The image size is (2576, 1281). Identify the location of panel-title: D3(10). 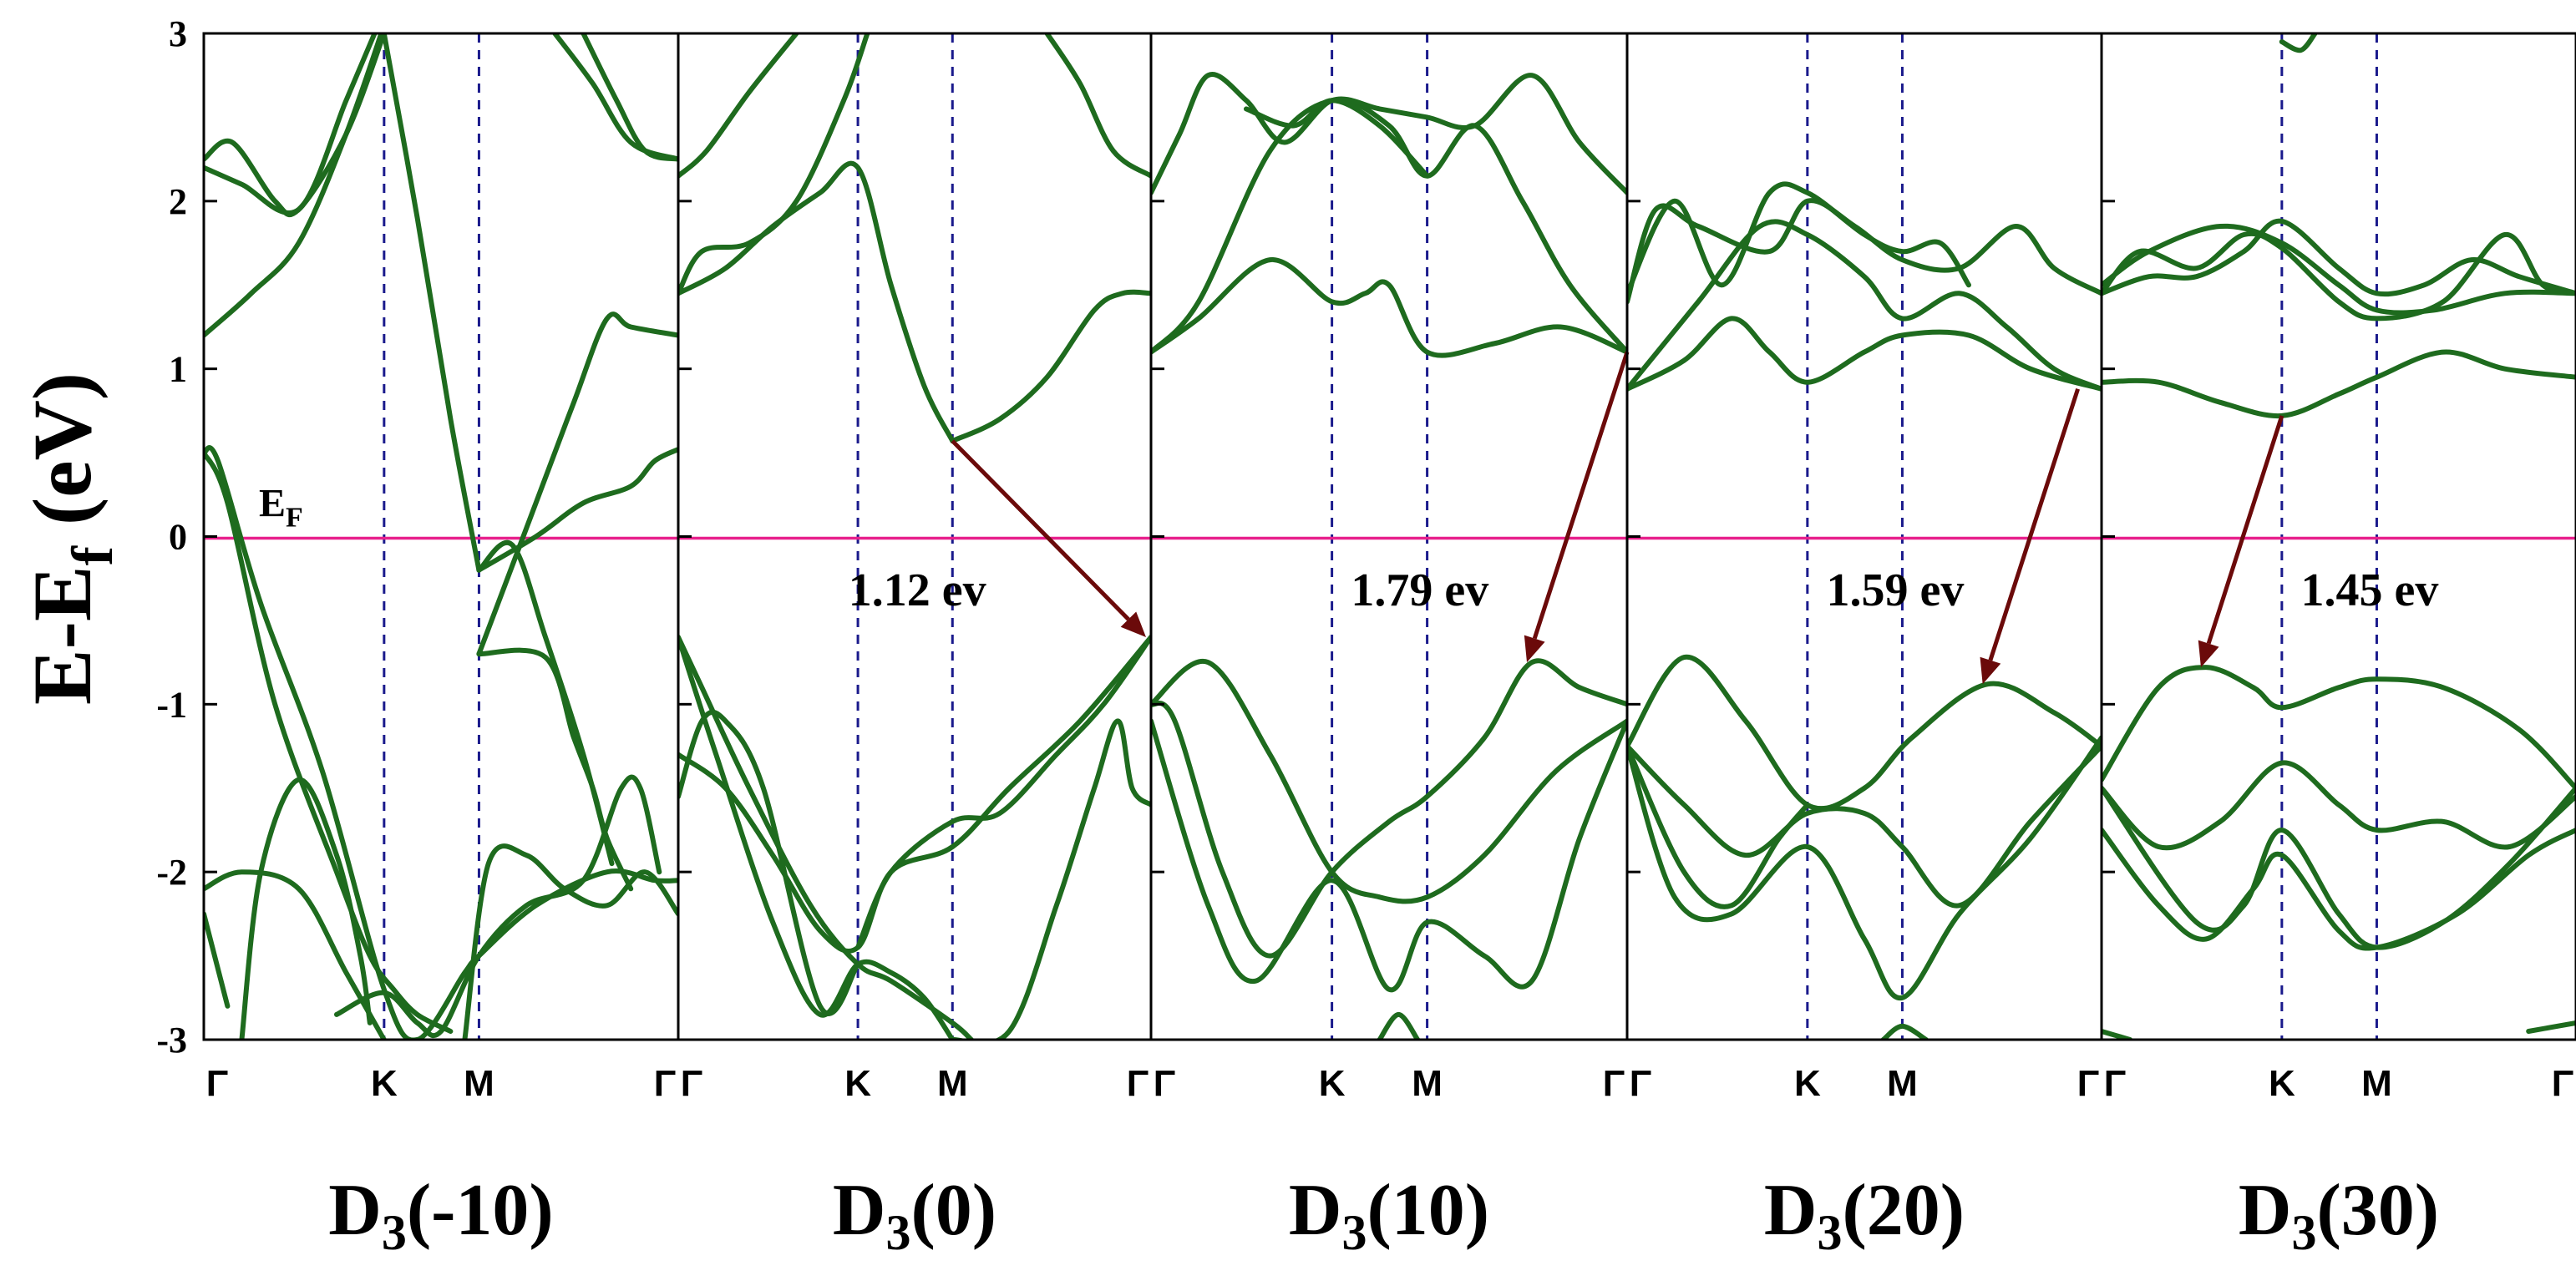
(1389, 1215).